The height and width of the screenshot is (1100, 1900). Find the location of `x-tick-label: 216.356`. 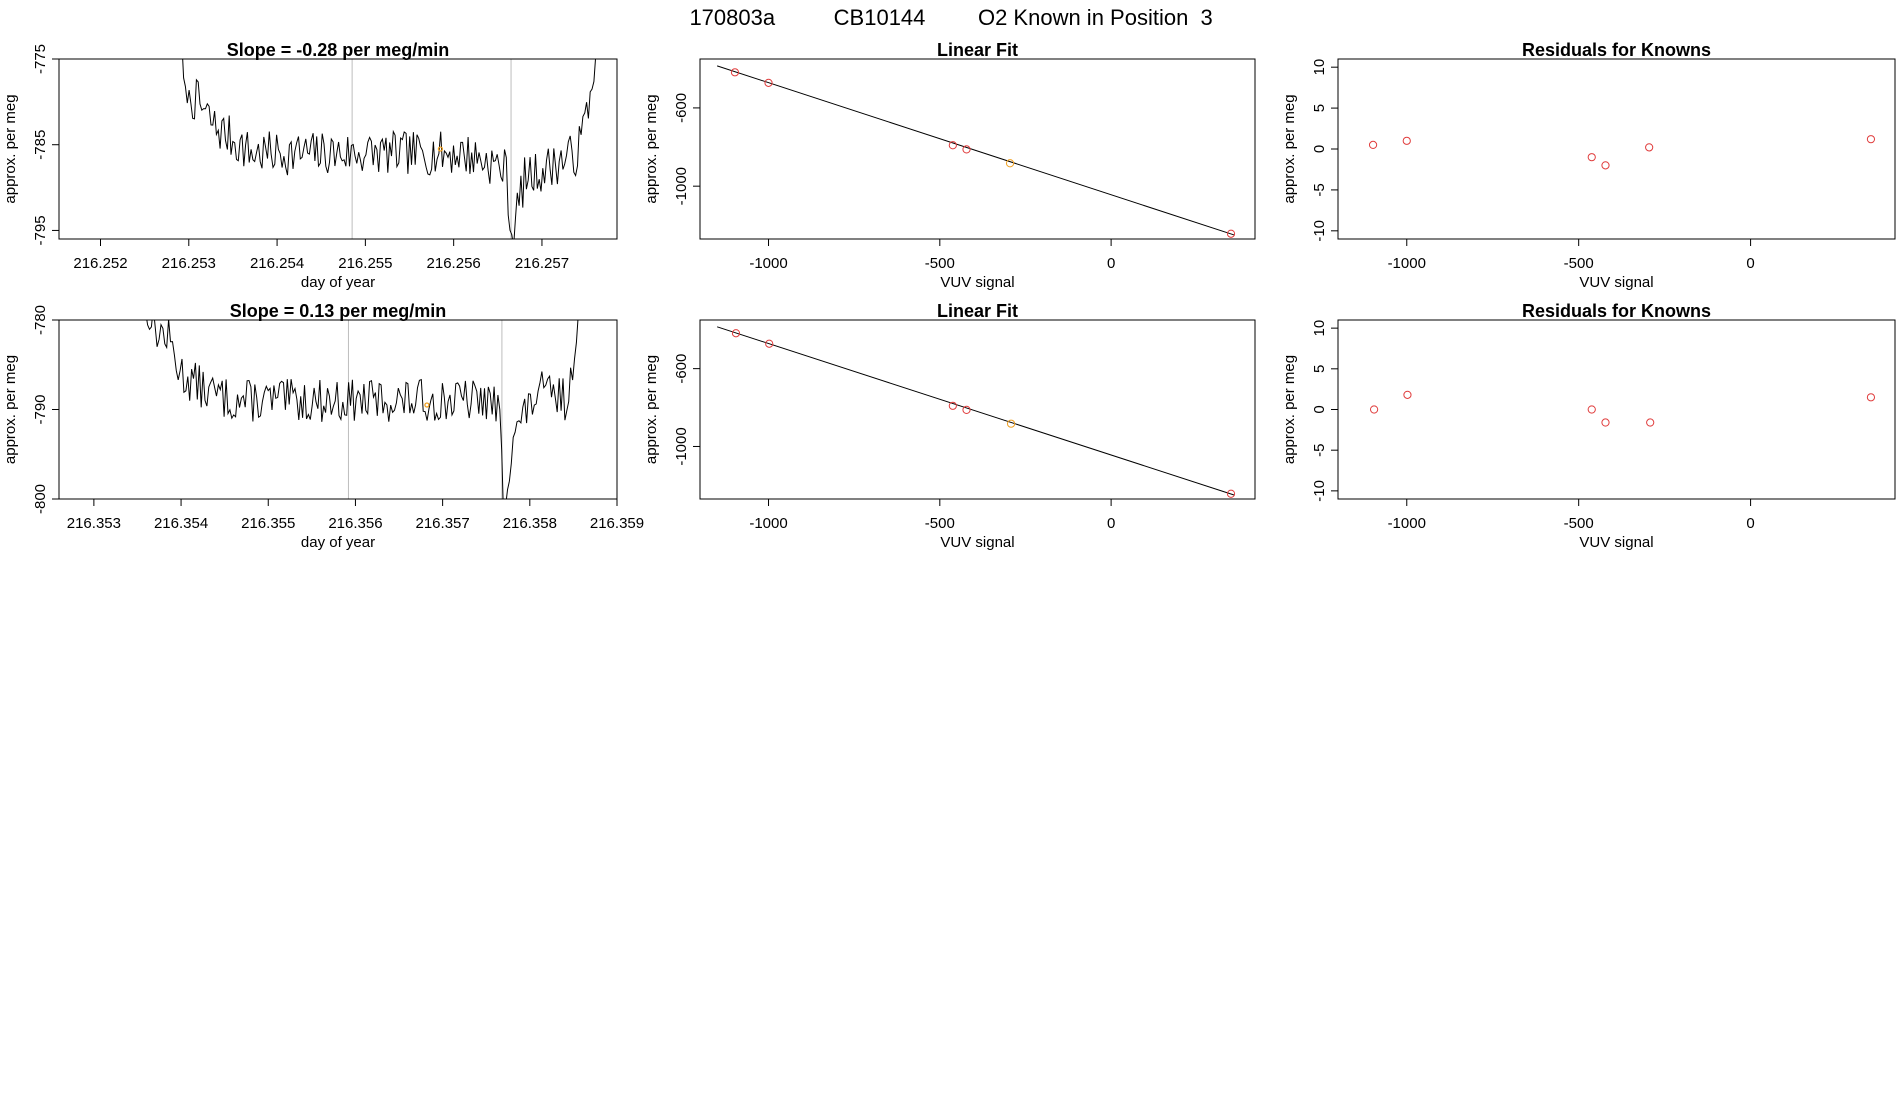

x-tick-label: 216.356 is located at coordinates (355, 523).